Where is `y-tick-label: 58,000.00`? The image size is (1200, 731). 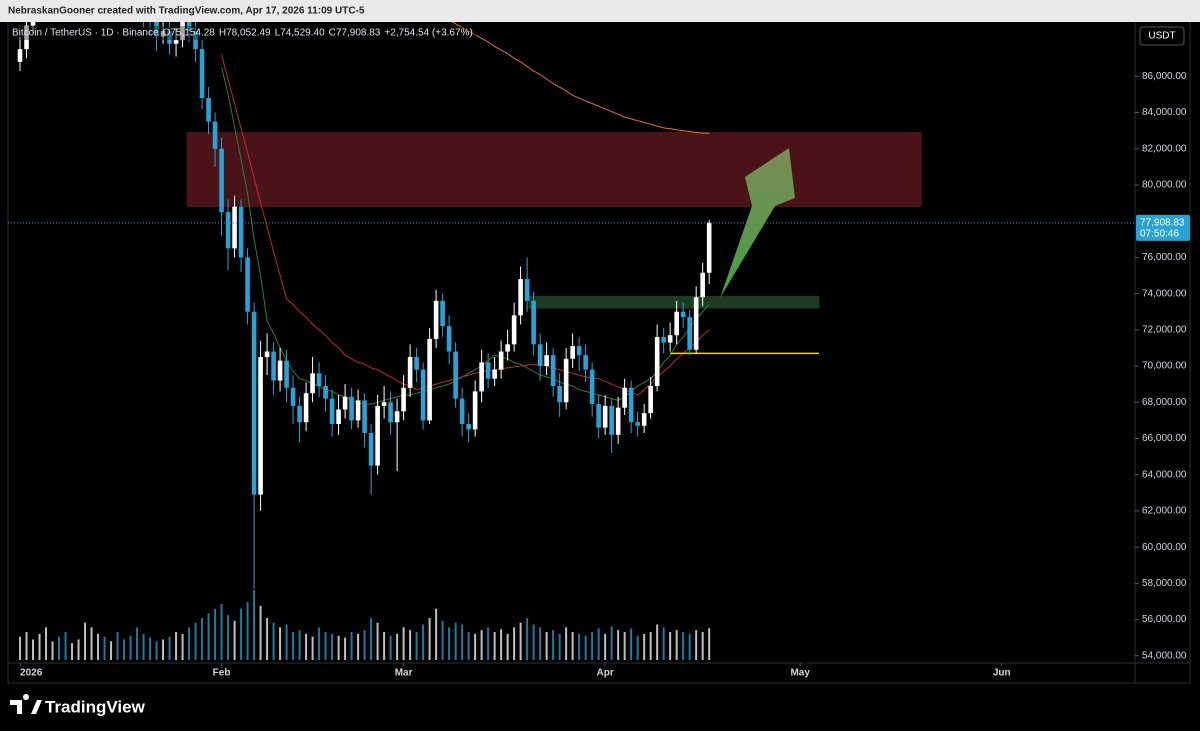 y-tick-label: 58,000.00 is located at coordinates (1164, 583).